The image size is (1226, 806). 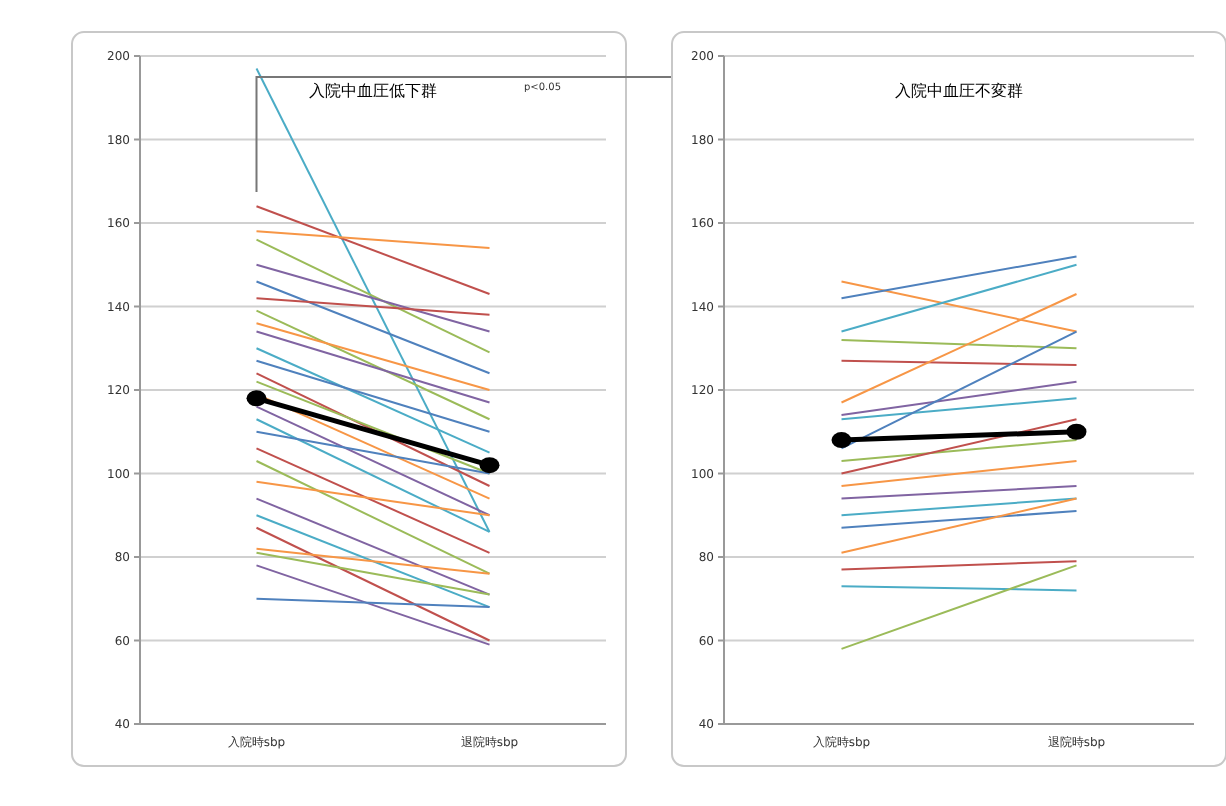 What do you see at coordinates (373, 91) in the screenshot?
I see `text: 入院中血圧低下群` at bounding box center [373, 91].